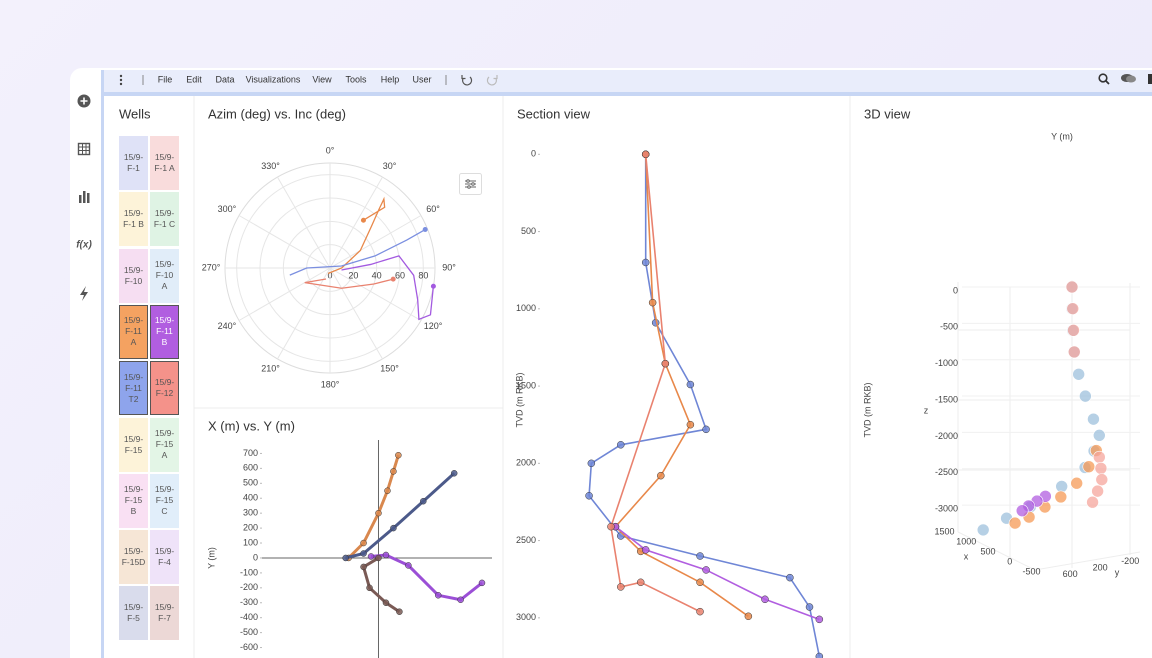 The height and width of the screenshot is (658, 1152). I want to click on y-tick-label: 100, so click(250, 542).